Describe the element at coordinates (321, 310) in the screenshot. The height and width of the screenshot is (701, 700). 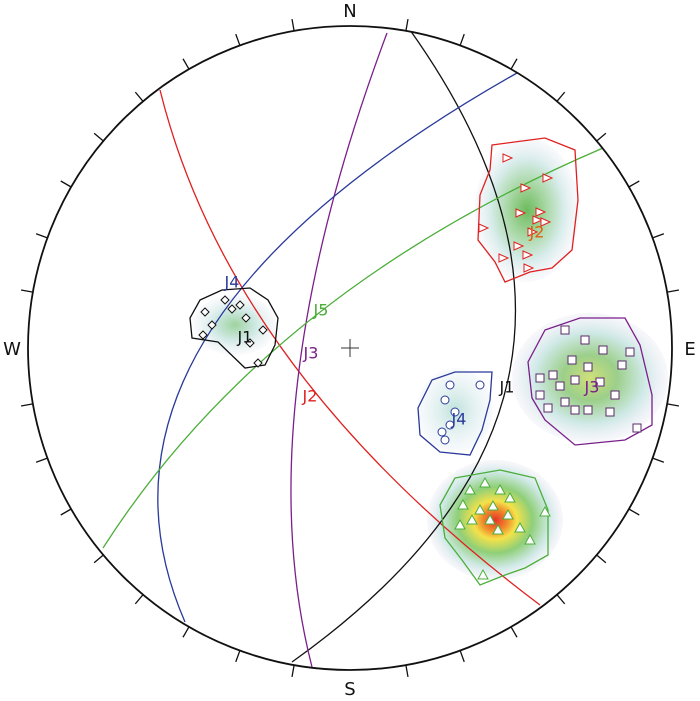
I see `plane-label: J5` at that location.